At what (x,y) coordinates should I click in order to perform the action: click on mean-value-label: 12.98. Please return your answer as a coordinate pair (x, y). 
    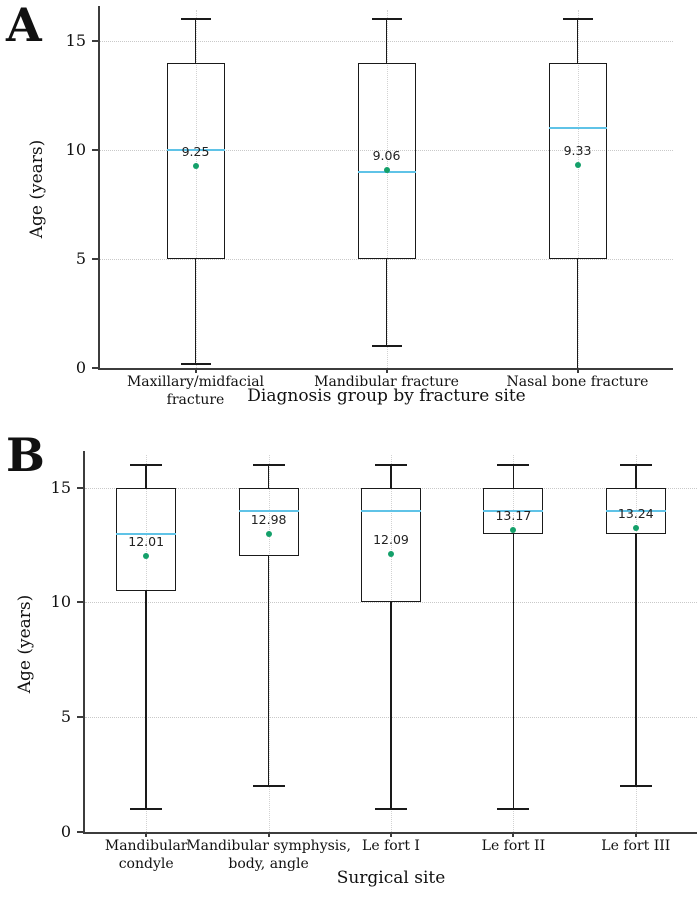
    Looking at the image, I should click on (268, 519).